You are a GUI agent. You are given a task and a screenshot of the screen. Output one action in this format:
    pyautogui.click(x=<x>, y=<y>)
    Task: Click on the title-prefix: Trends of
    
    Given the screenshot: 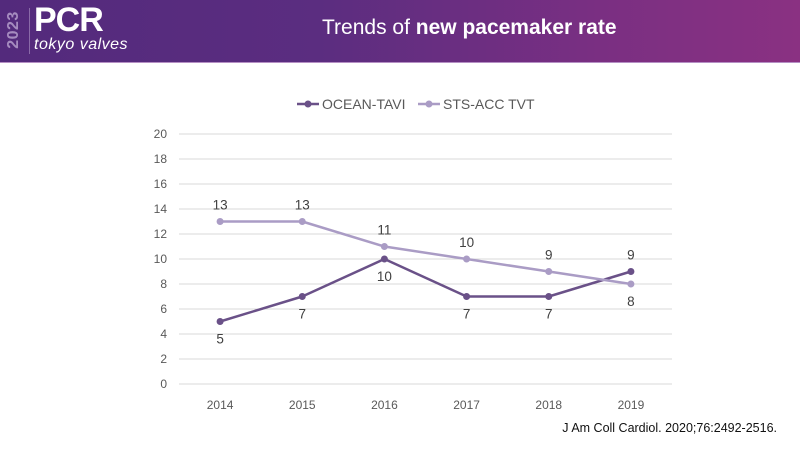 What is the action you would take?
    pyautogui.click(x=369, y=27)
    